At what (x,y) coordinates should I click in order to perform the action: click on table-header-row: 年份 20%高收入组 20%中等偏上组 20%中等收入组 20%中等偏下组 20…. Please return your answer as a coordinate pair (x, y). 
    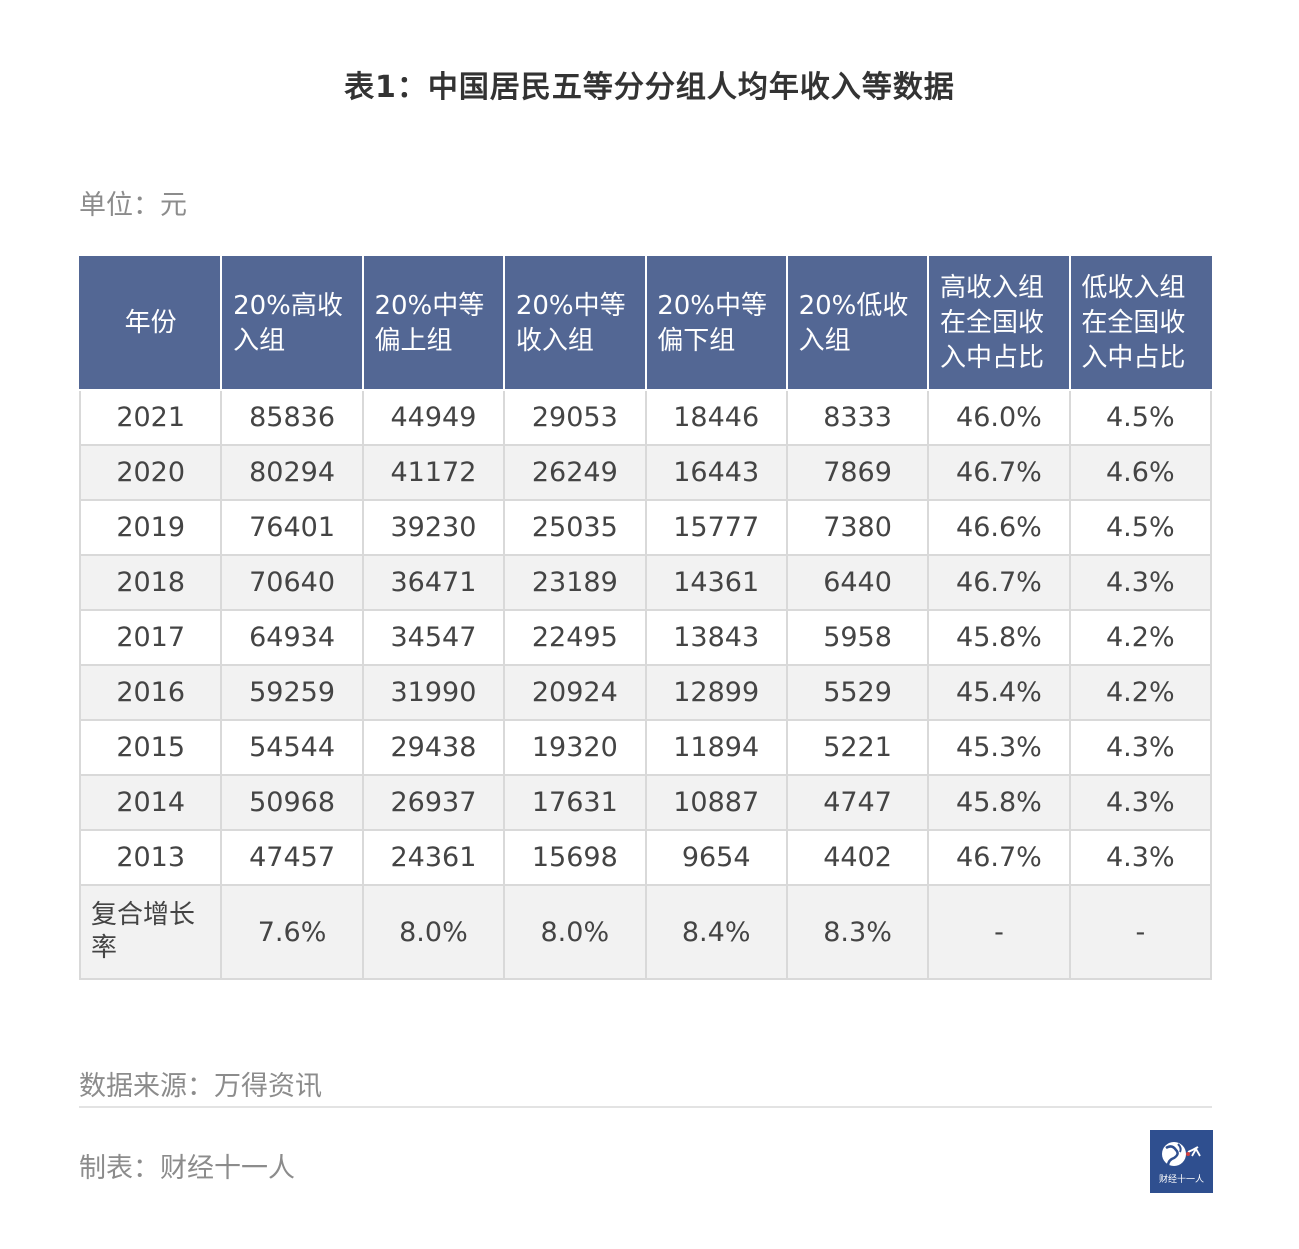
    Looking at the image, I should click on (645, 323).